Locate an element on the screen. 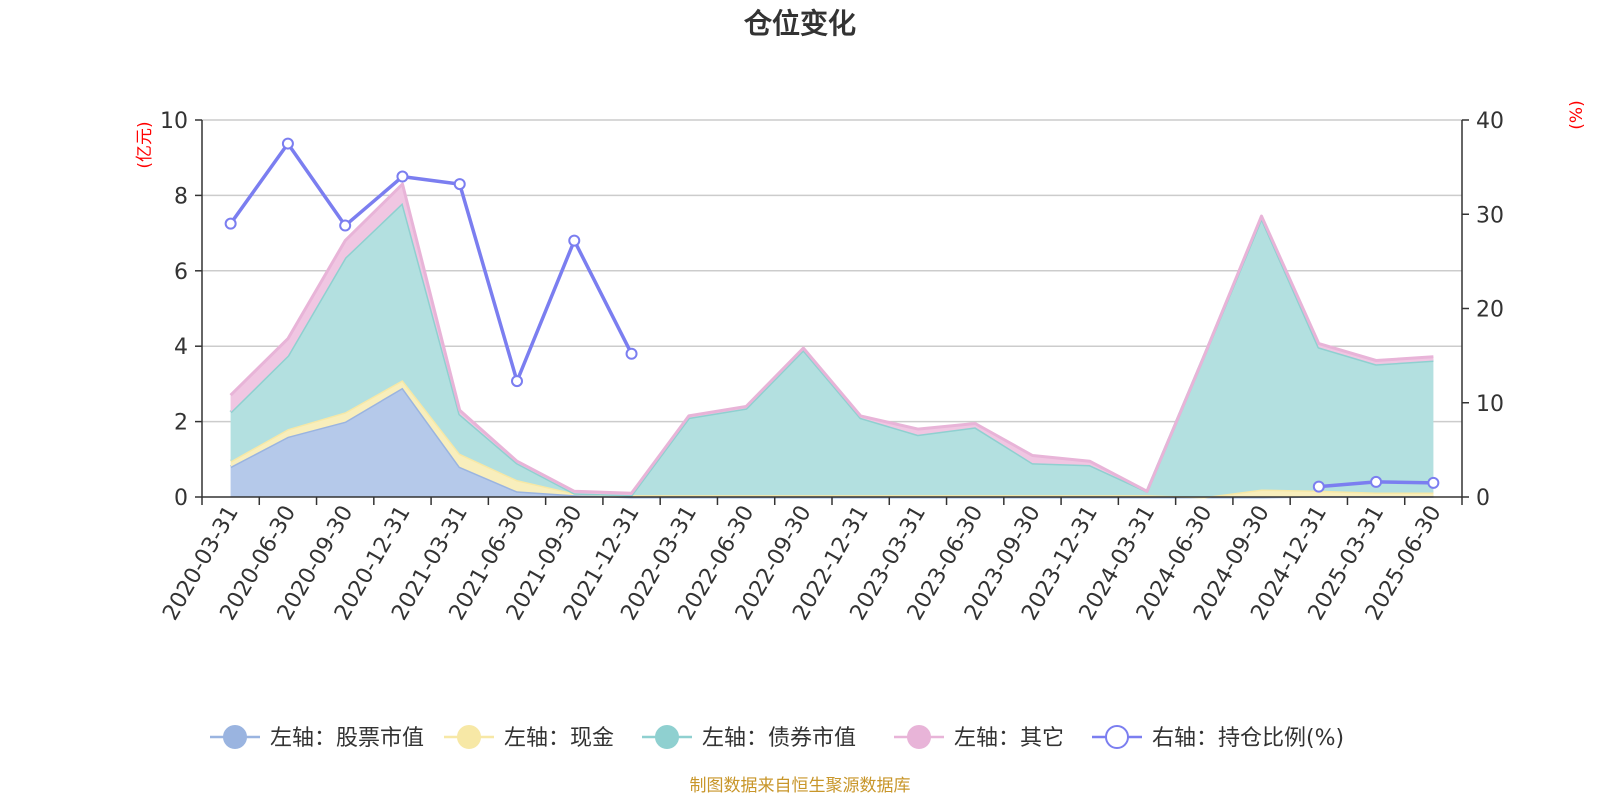  legend-label: 左轴：股票市值 is located at coordinates (347, 738).